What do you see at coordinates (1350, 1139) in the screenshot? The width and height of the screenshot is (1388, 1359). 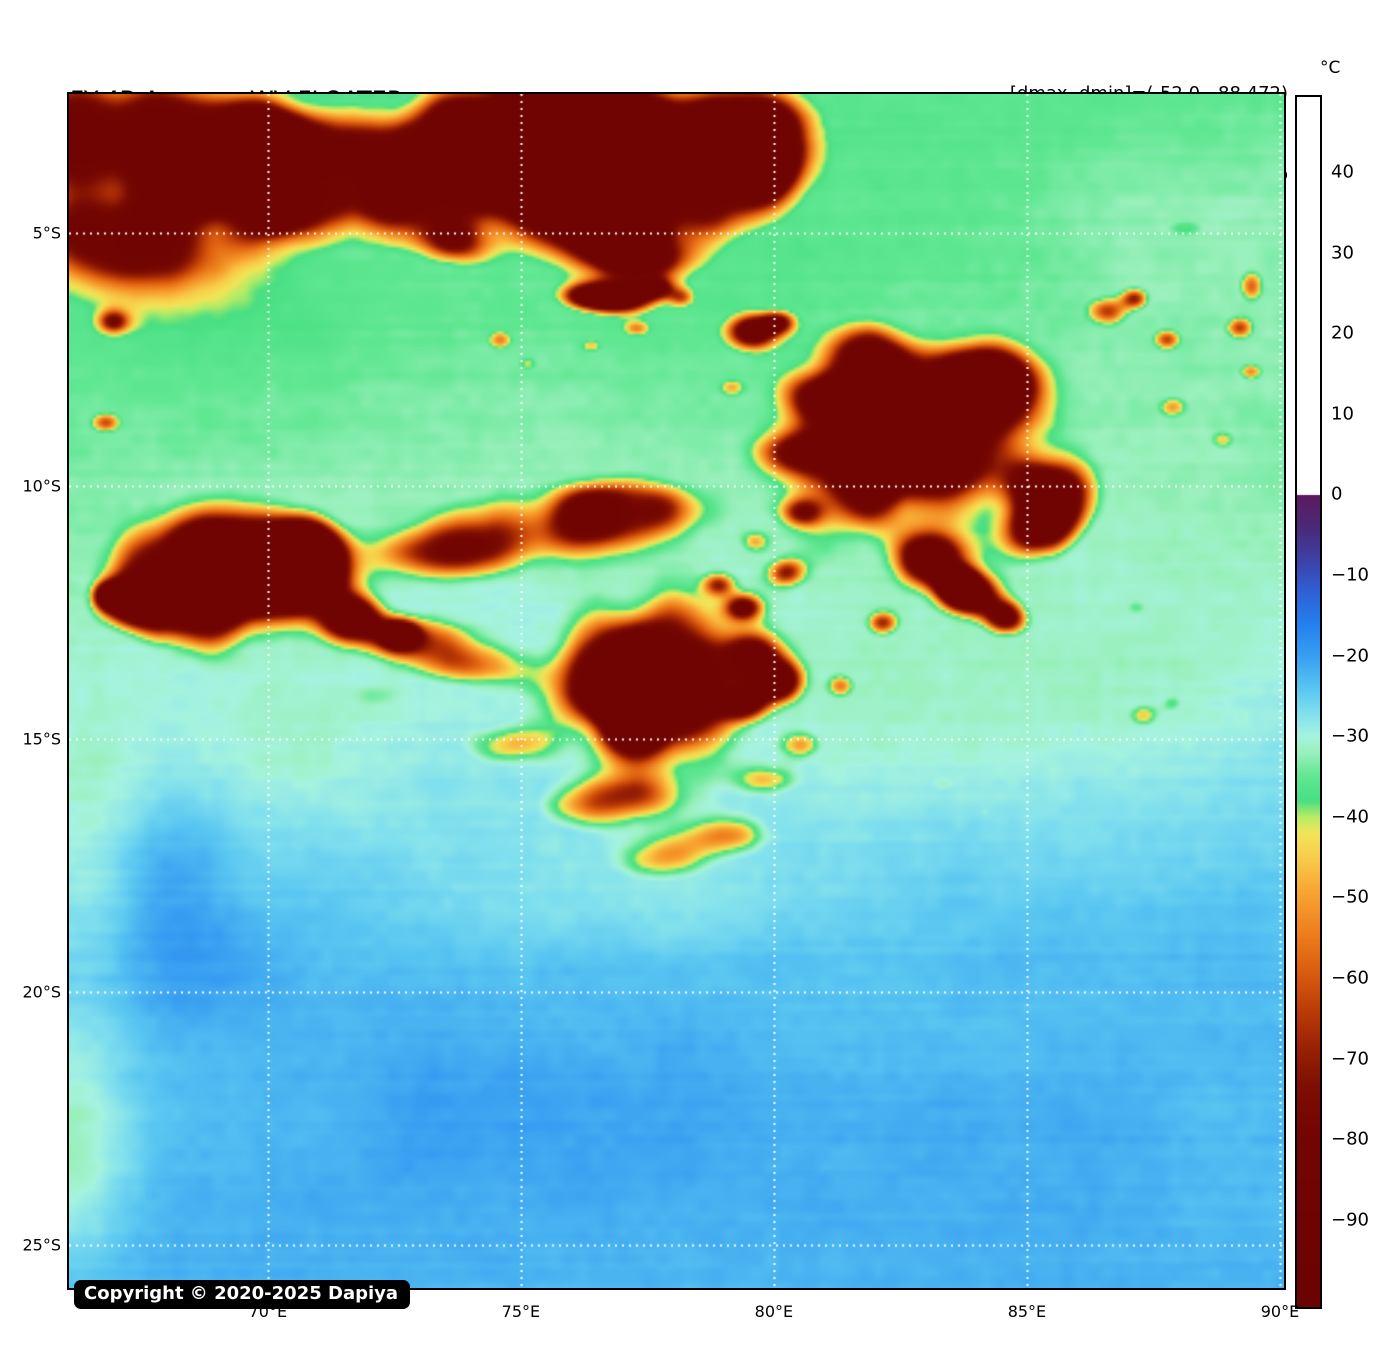 I see `colorbar-tick-label--80: −80` at bounding box center [1350, 1139].